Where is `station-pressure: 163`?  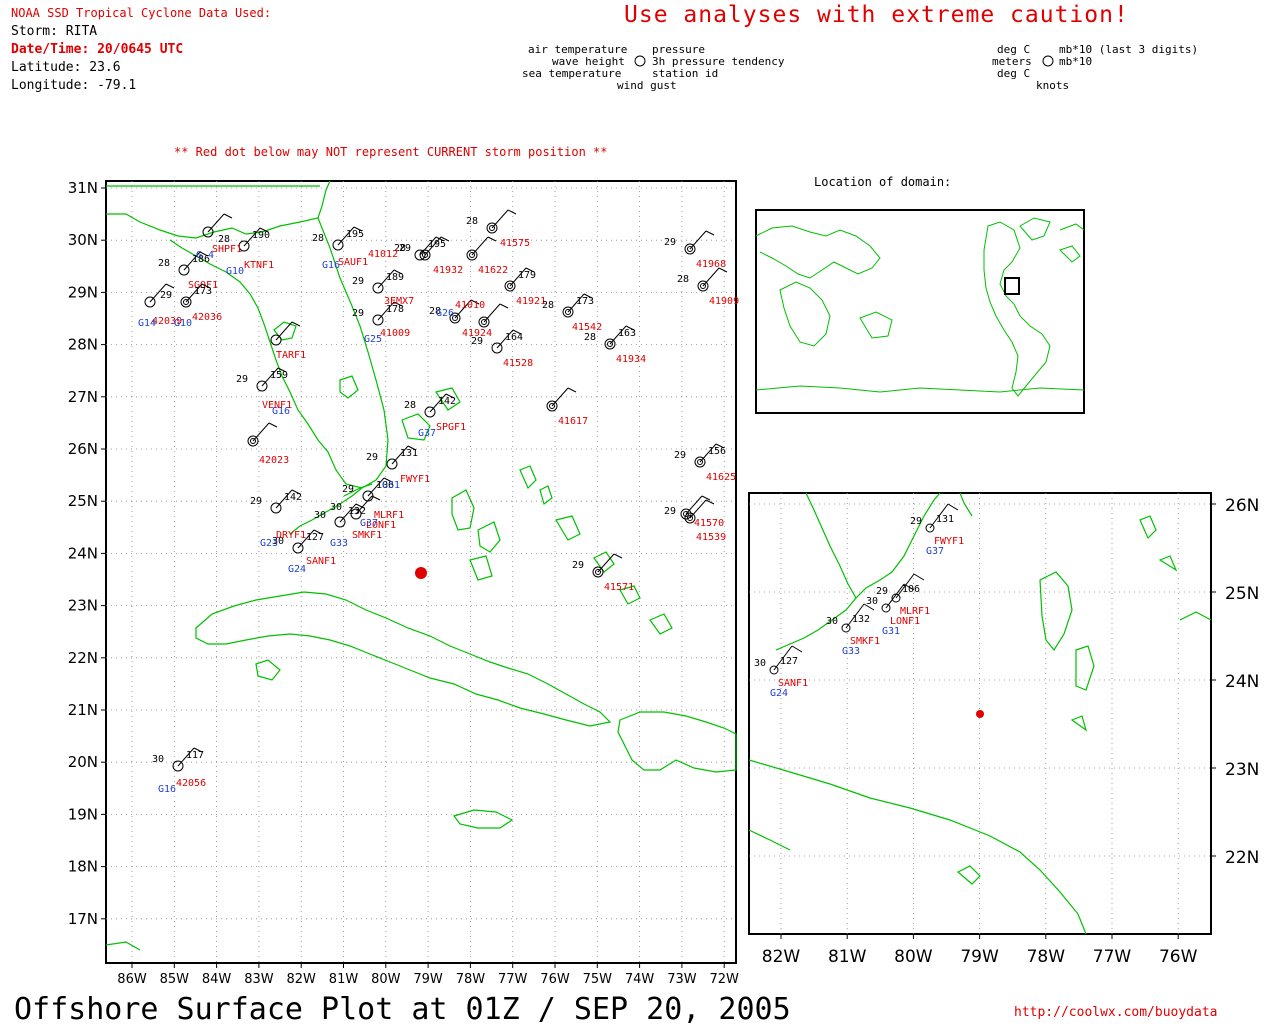 station-pressure: 163 is located at coordinates (627, 333).